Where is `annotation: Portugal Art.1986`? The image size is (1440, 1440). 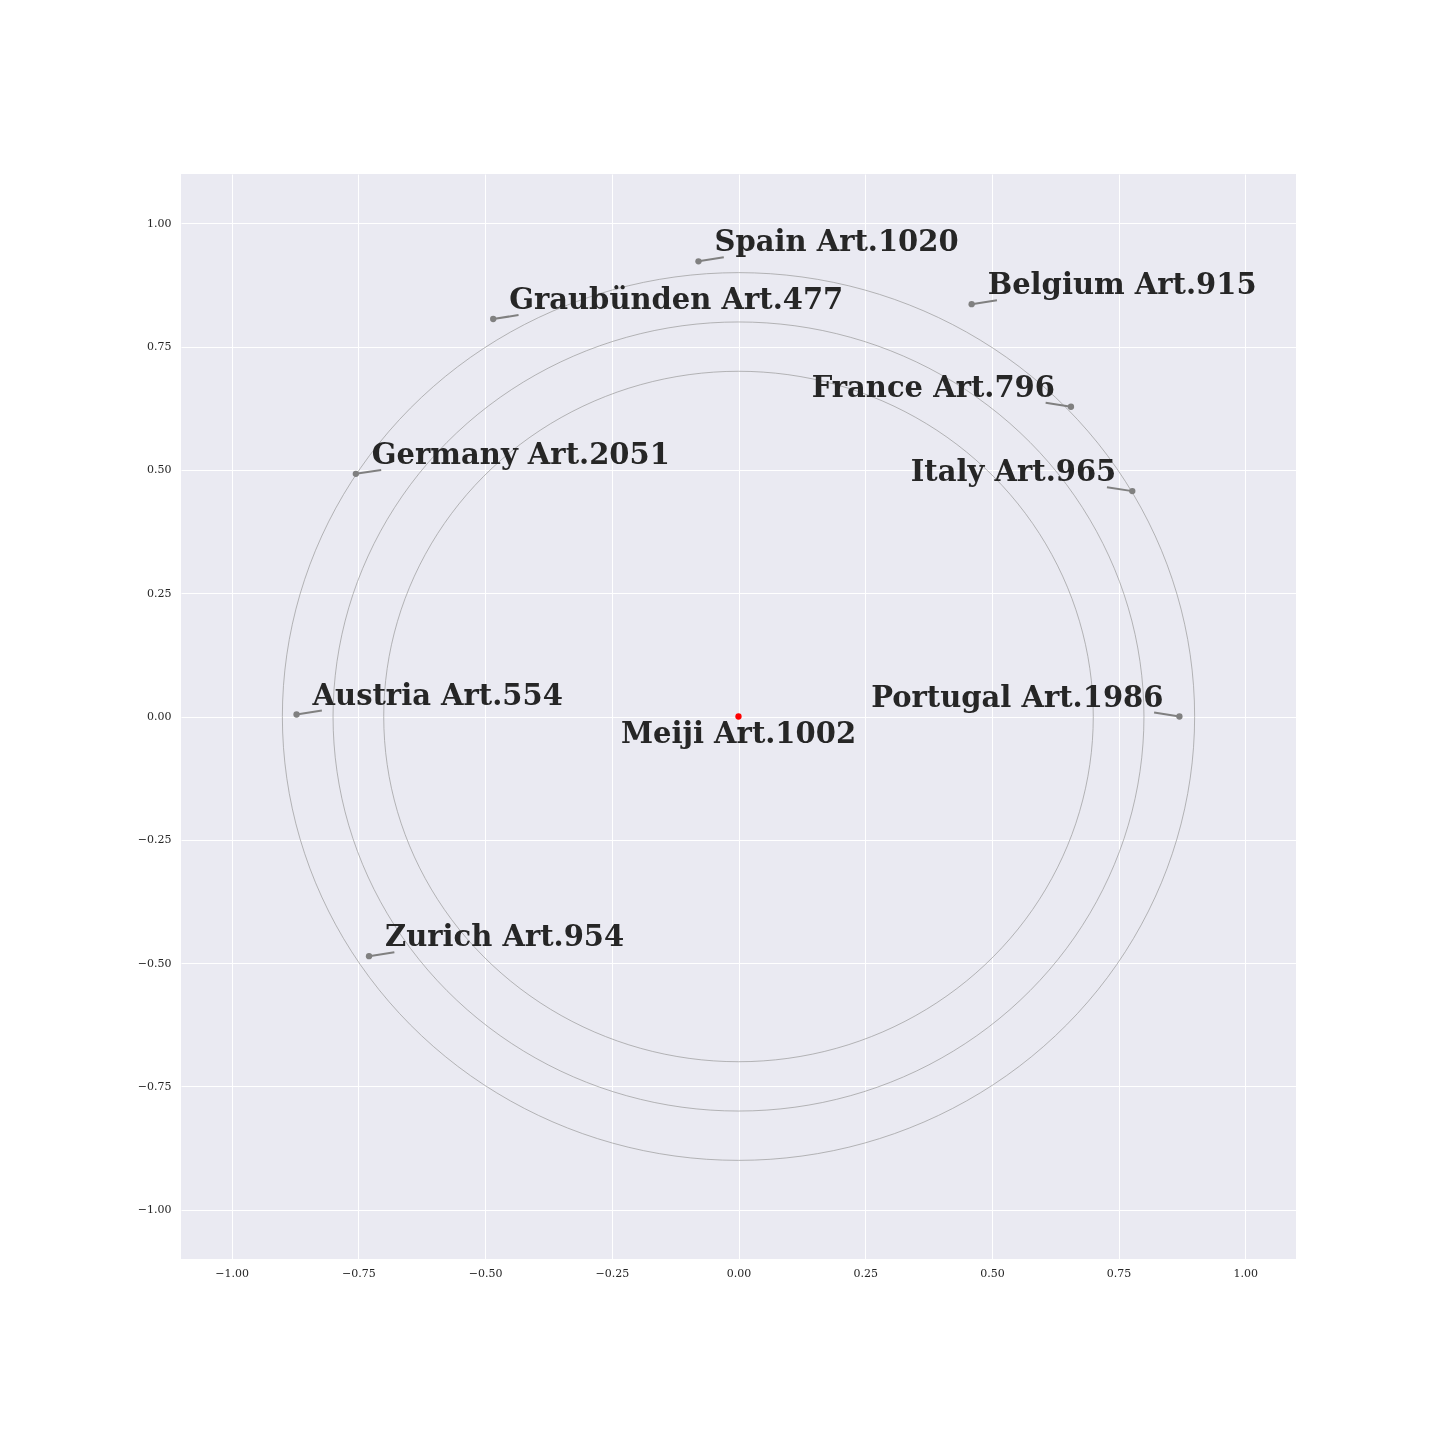 annotation: Portugal Art.1986 is located at coordinates (1017, 696).